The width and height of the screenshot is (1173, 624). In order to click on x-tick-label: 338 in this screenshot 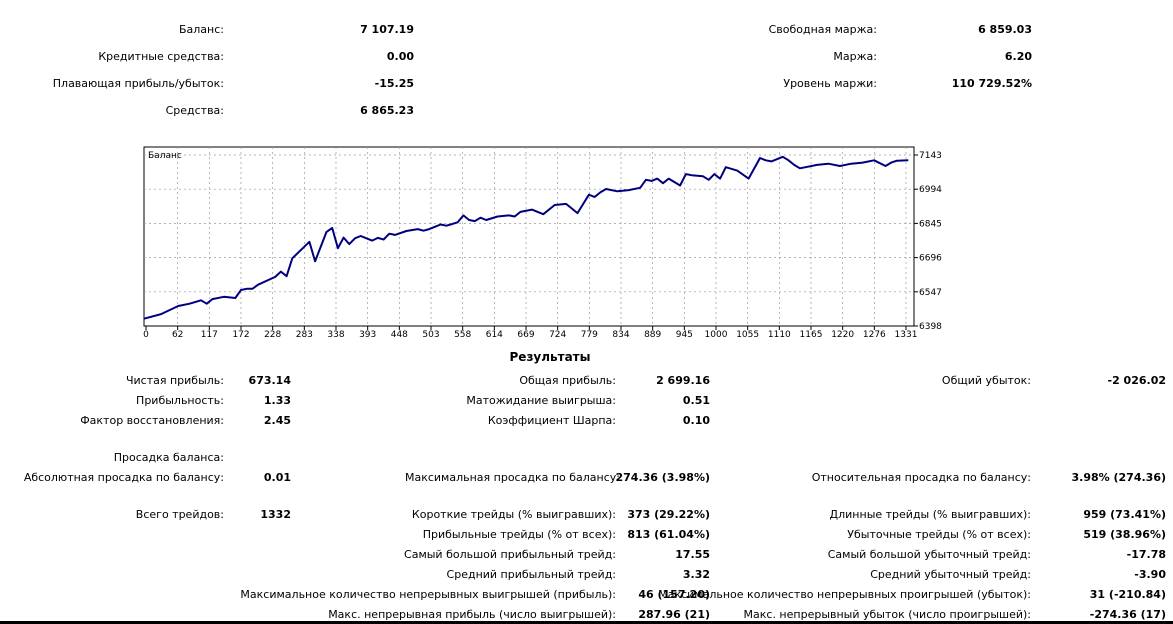, I will do `click(335, 335)`.